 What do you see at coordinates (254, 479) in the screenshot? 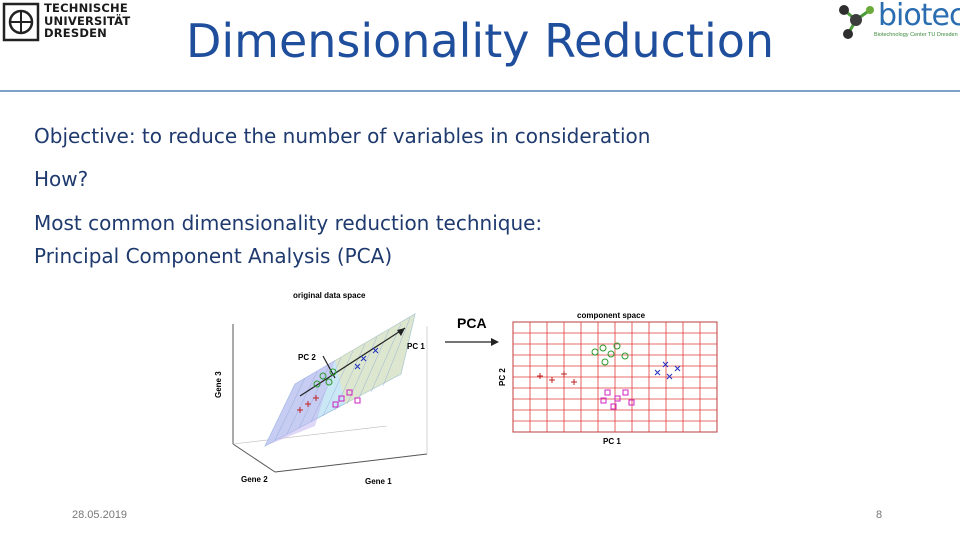
I see `gene2-label: Gene 2` at bounding box center [254, 479].